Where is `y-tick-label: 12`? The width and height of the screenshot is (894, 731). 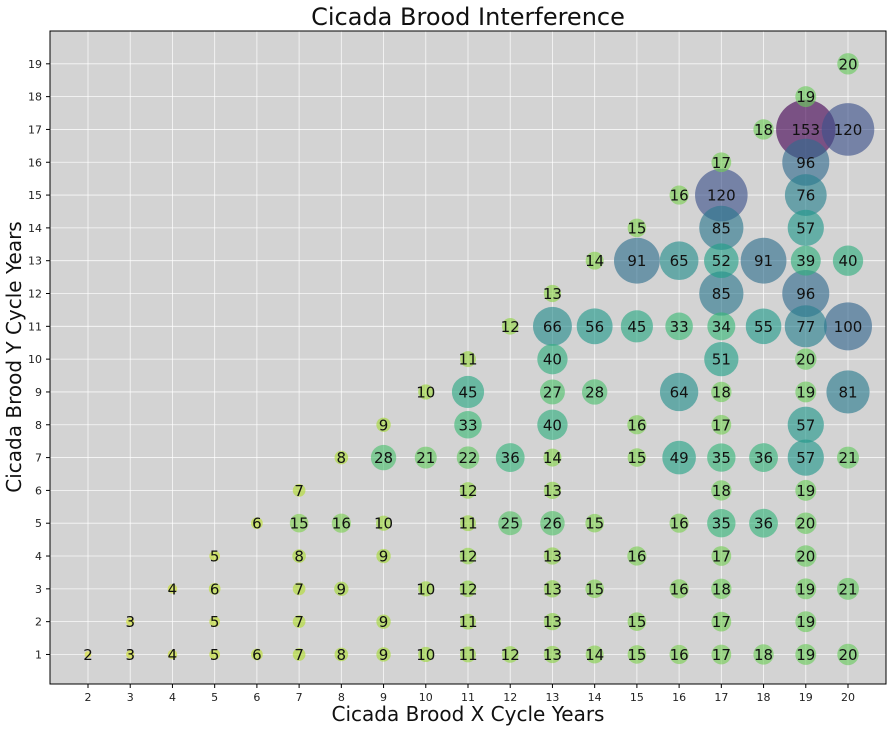
y-tick-label: 12 is located at coordinates (35, 294).